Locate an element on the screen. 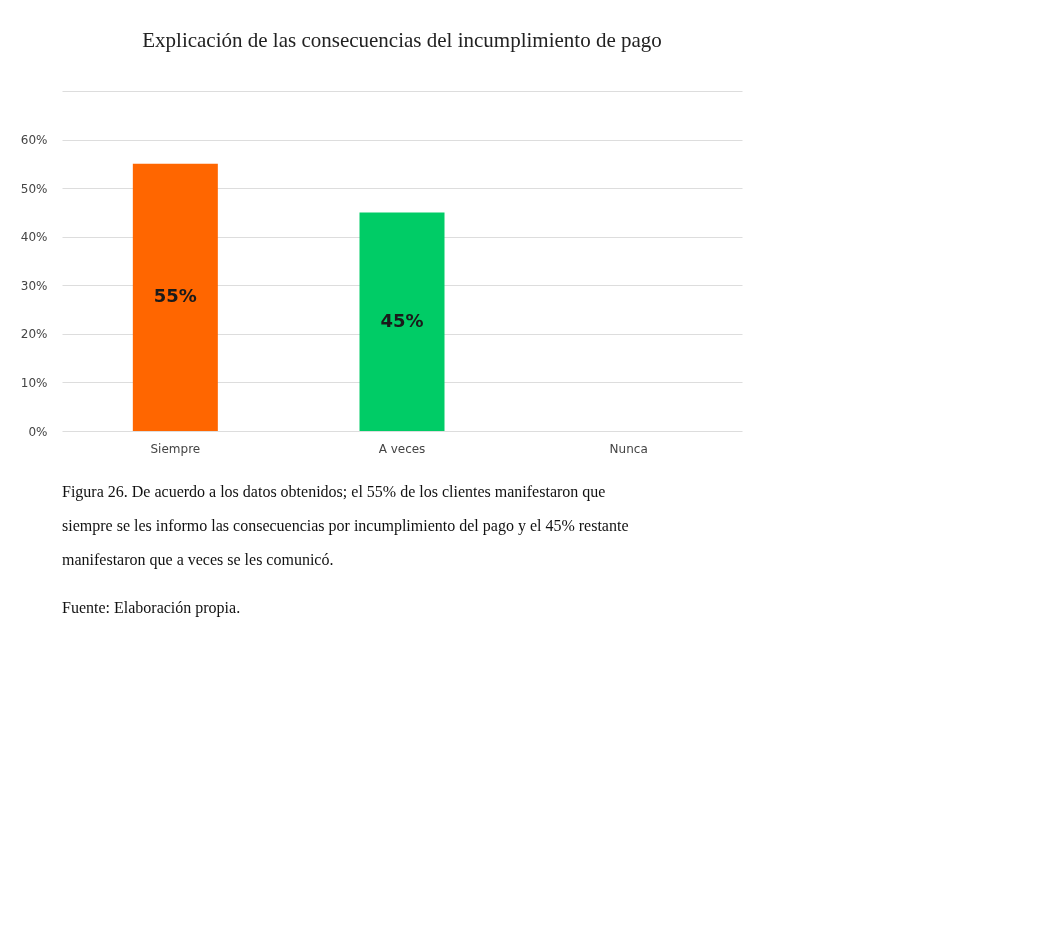 This screenshot has height=925, width=1053. y-tick-label: 30% is located at coordinates (34, 285).